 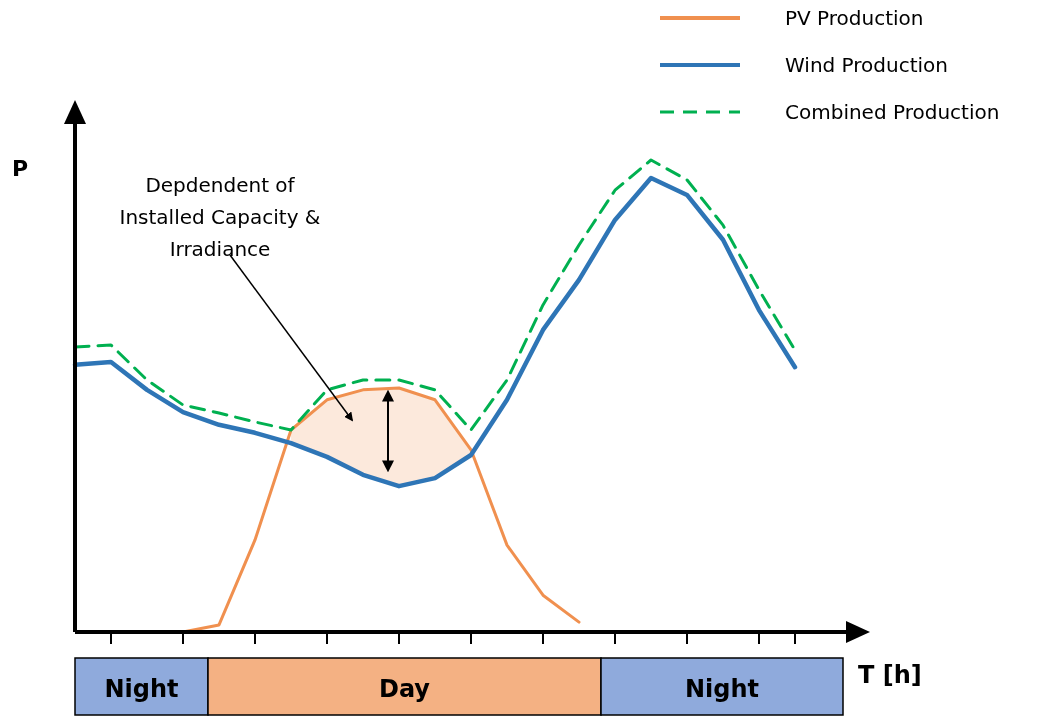 What do you see at coordinates (854, 18) in the screenshot?
I see `legend-label: PV Production` at bounding box center [854, 18].